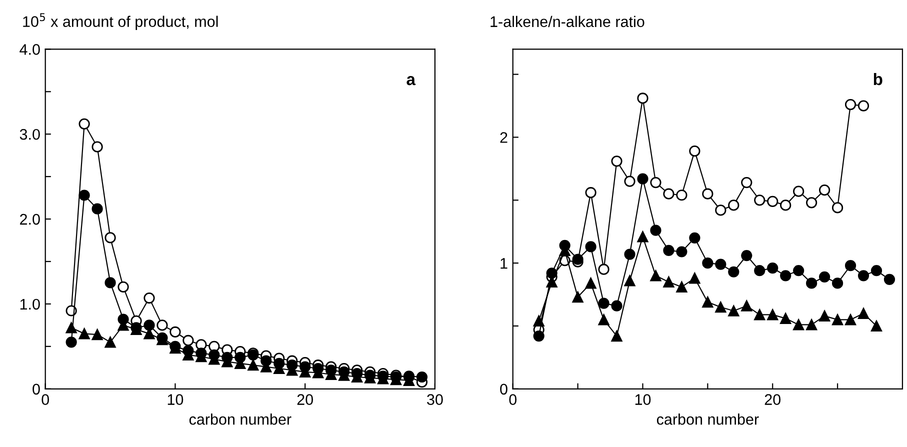 The height and width of the screenshot is (447, 907). What do you see at coordinates (411, 81) in the screenshot?
I see `annotation: a` at bounding box center [411, 81].